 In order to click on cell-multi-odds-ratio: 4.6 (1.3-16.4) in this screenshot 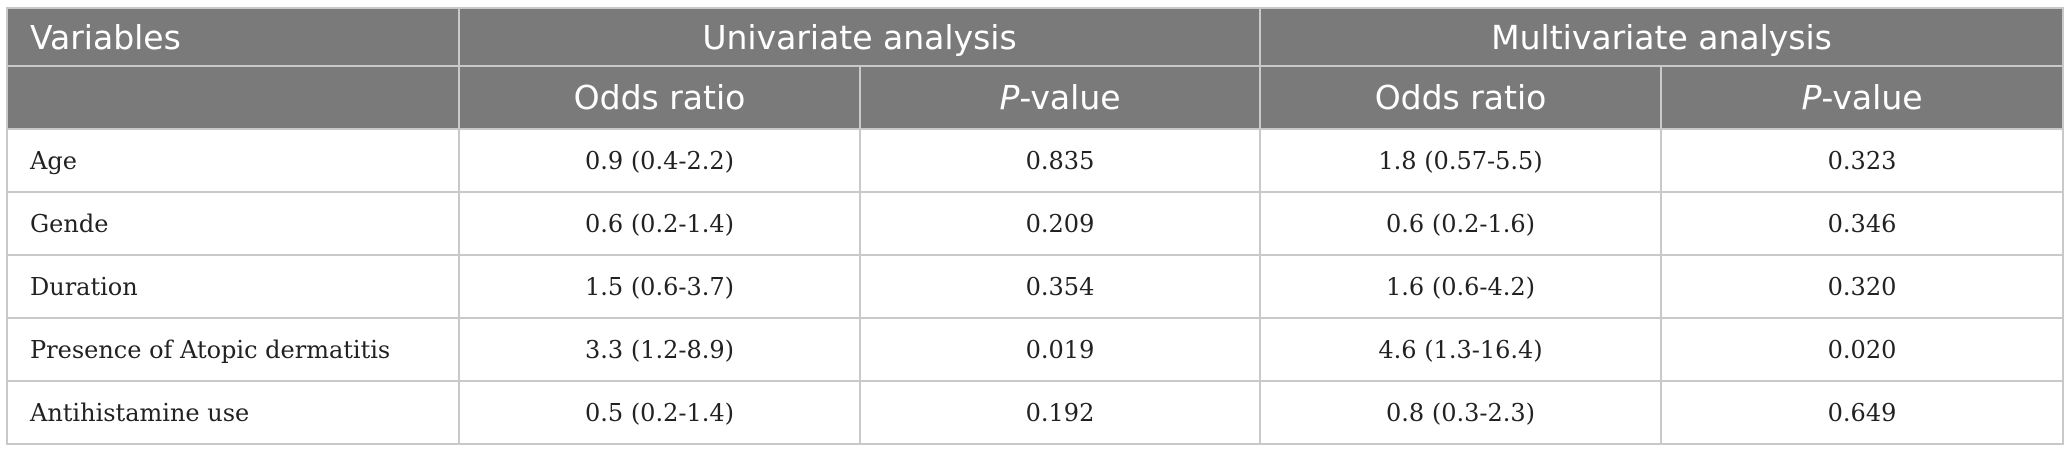, I will do `click(1461, 349)`.